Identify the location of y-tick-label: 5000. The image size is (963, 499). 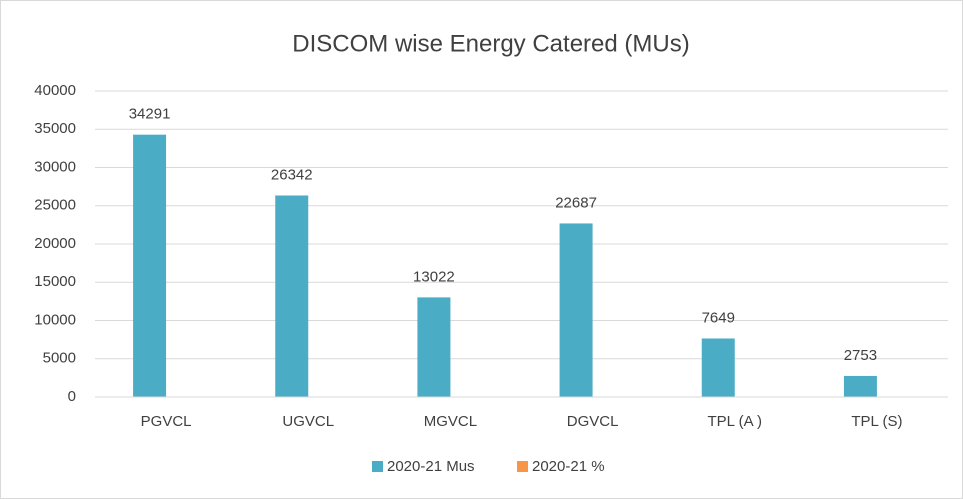
(59, 358).